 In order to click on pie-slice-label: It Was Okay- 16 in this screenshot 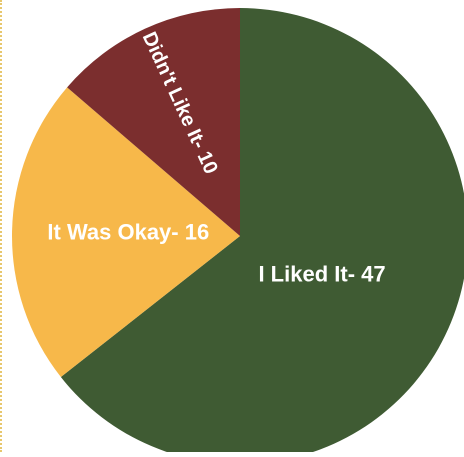, I will do `click(128, 231)`.